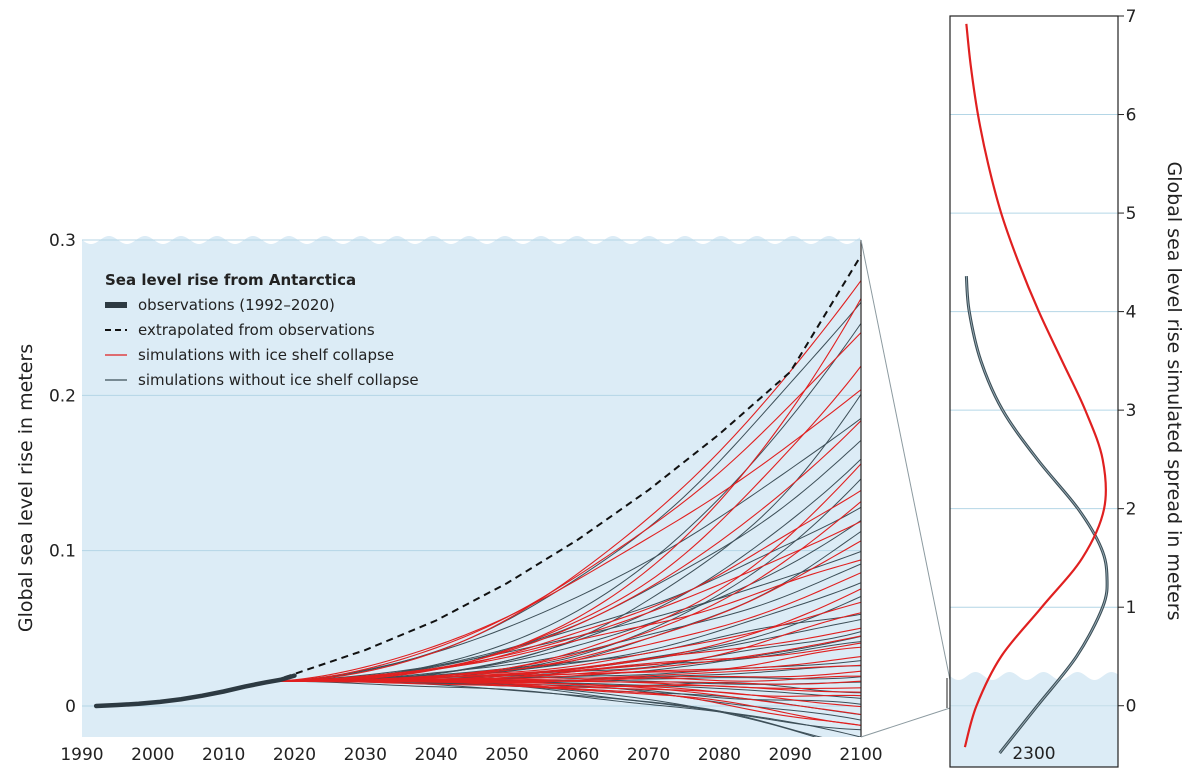 Image resolution: width=1200 pixels, height=783 pixels. What do you see at coordinates (1131, 17) in the screenshot?
I see `spread-y-tick-label: 7` at bounding box center [1131, 17].